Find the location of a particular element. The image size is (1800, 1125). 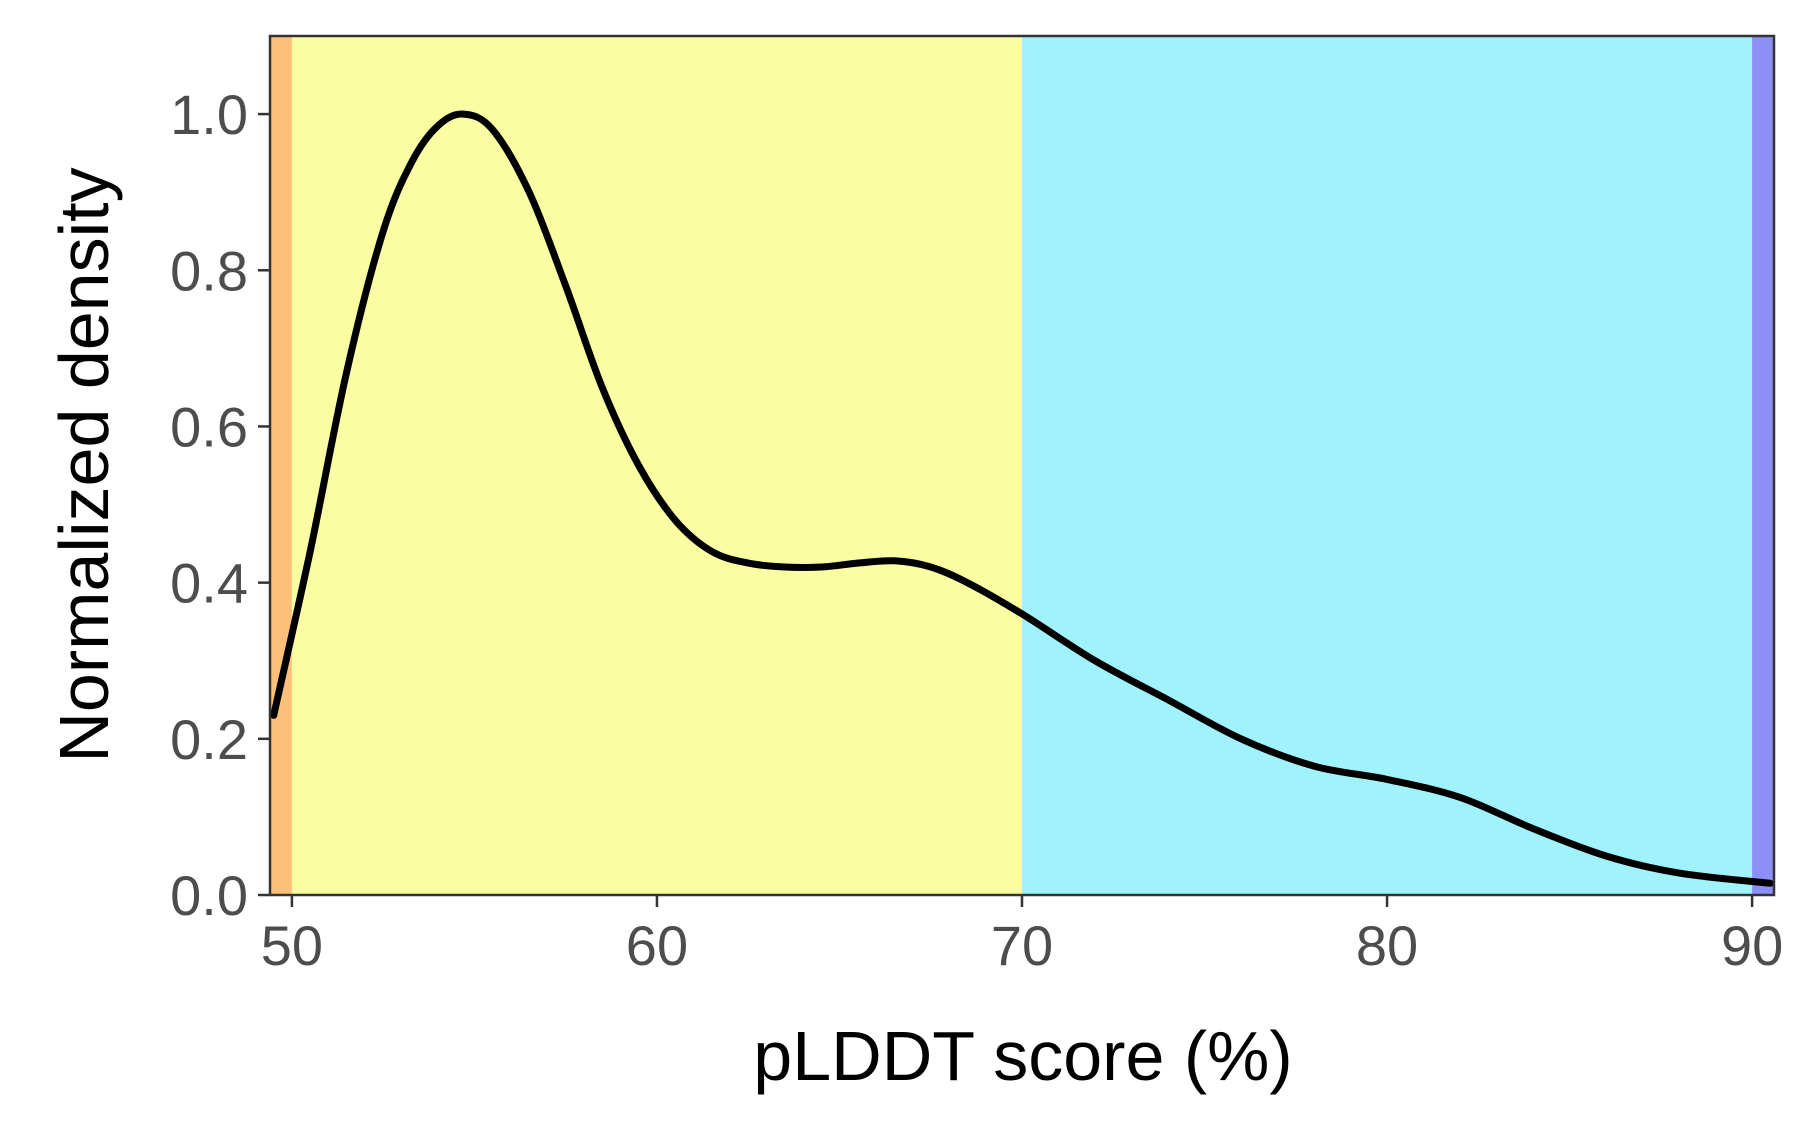

x-tick-label: 70 is located at coordinates (1022, 945).